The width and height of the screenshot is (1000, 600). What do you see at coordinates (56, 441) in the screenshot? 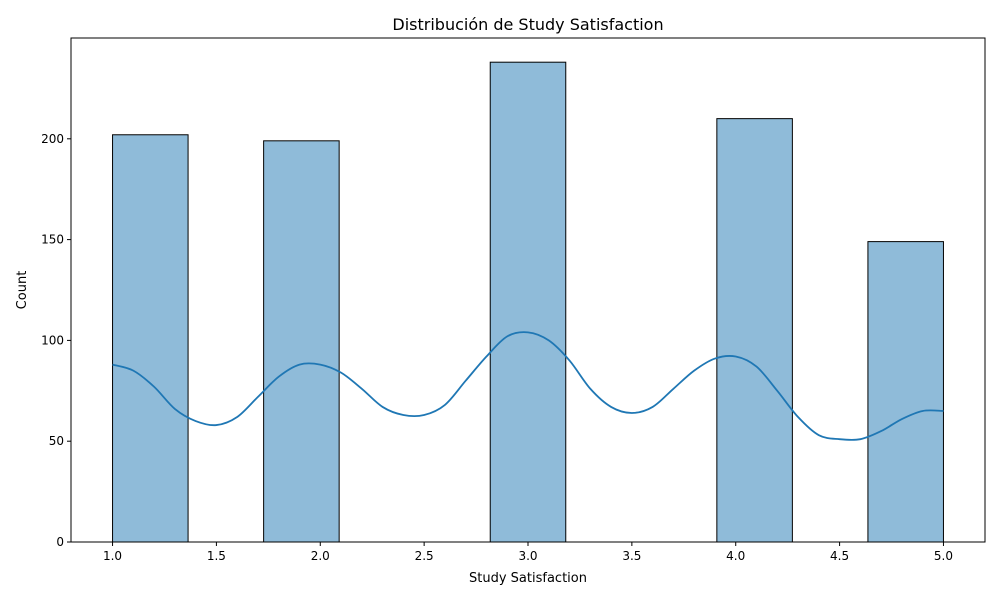
I see `y-tick-label: 50` at bounding box center [56, 441].